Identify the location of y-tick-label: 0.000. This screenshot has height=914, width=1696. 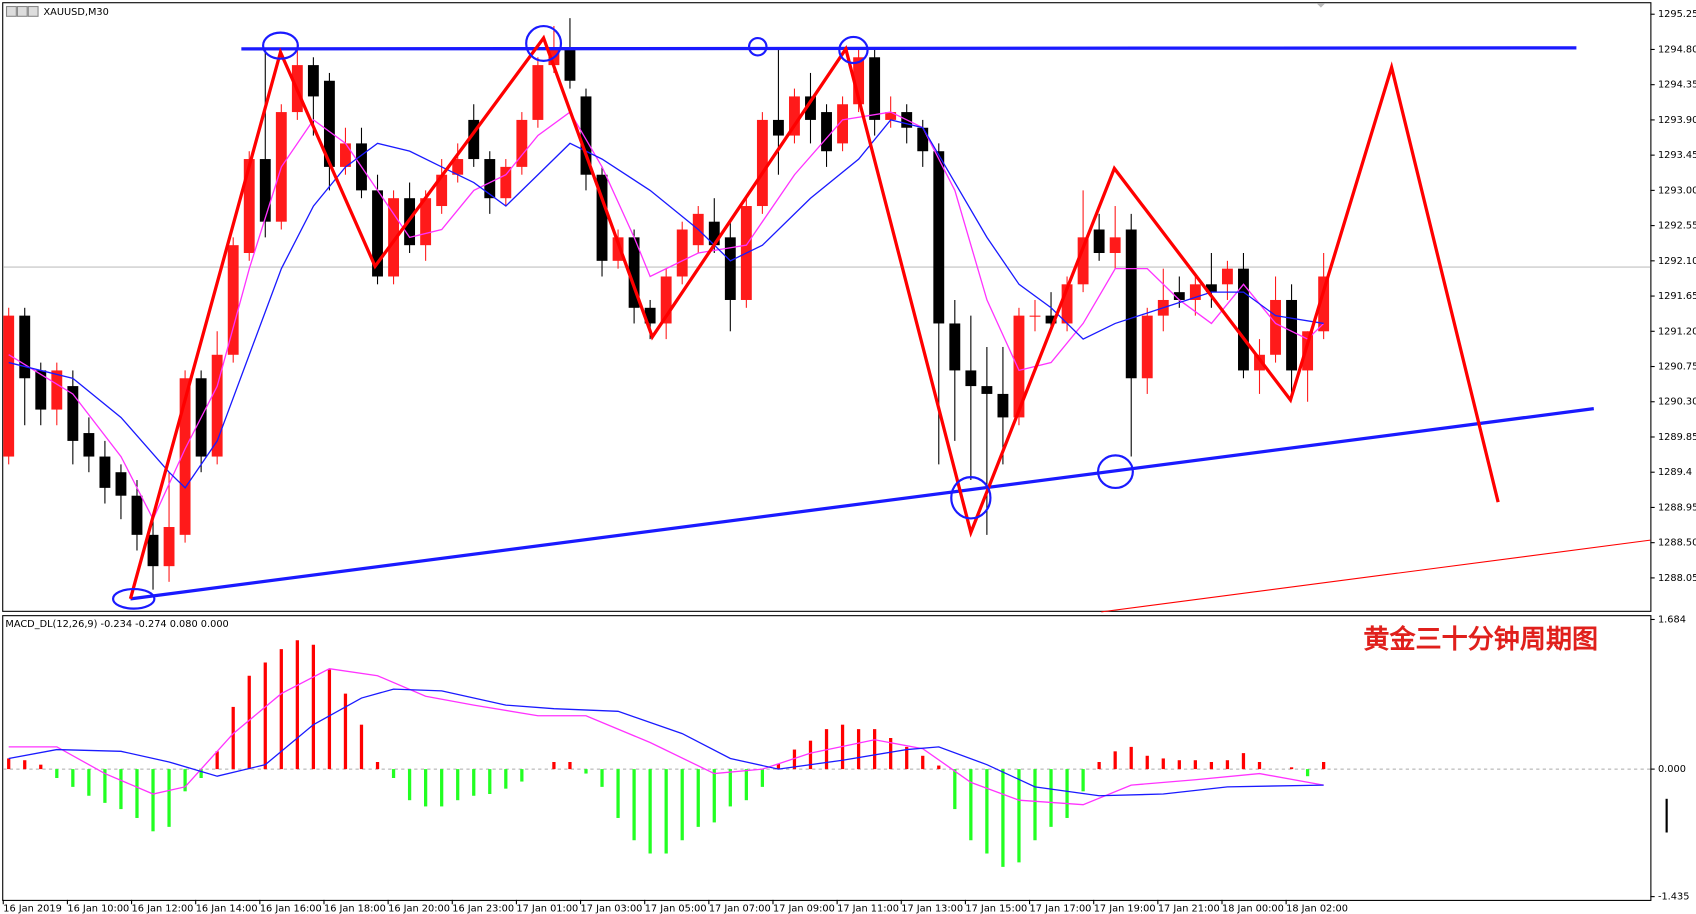
(1672, 769).